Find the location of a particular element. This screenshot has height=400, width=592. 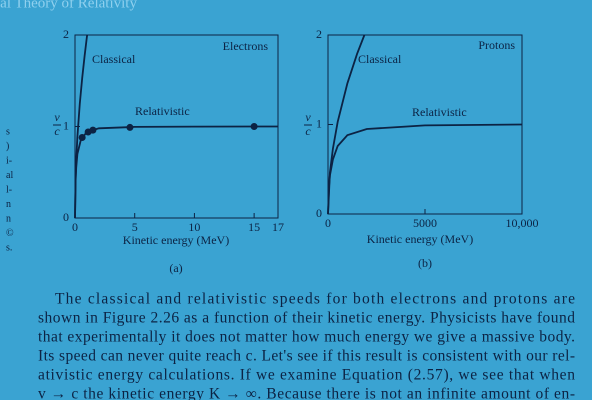

curve is located at coordinates (425, 169).